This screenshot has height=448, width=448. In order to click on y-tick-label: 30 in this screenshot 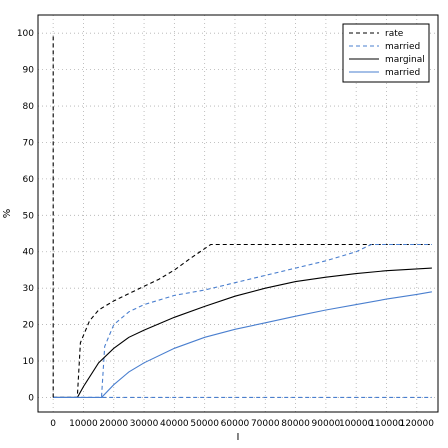, I will do `click(29, 289)`.